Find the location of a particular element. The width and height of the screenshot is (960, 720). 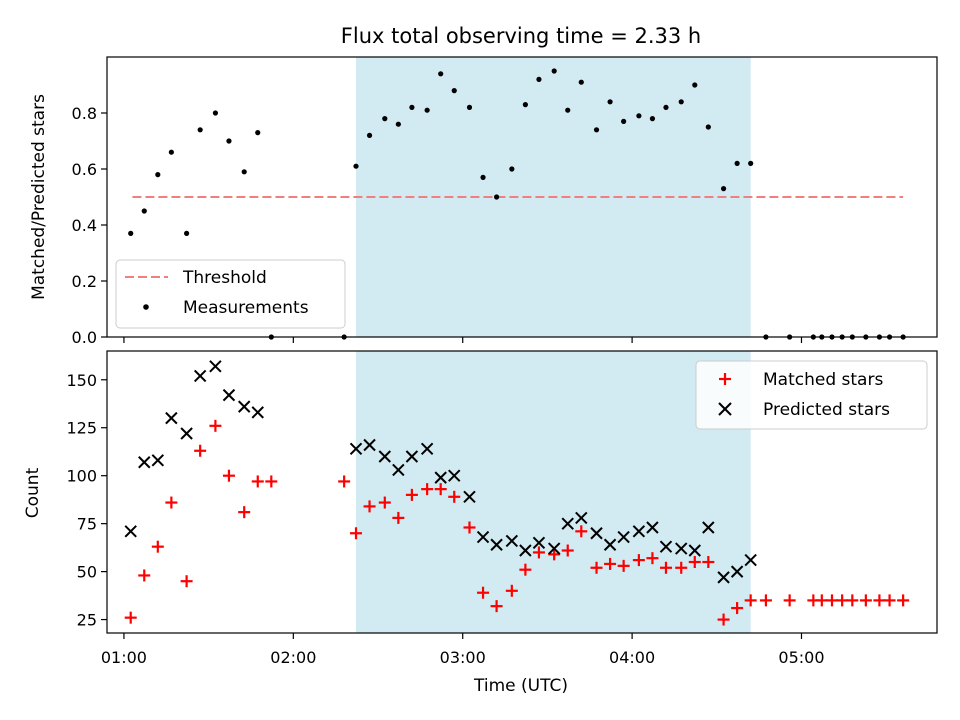

top-y-tick-label: 0.2 is located at coordinates (84, 281).